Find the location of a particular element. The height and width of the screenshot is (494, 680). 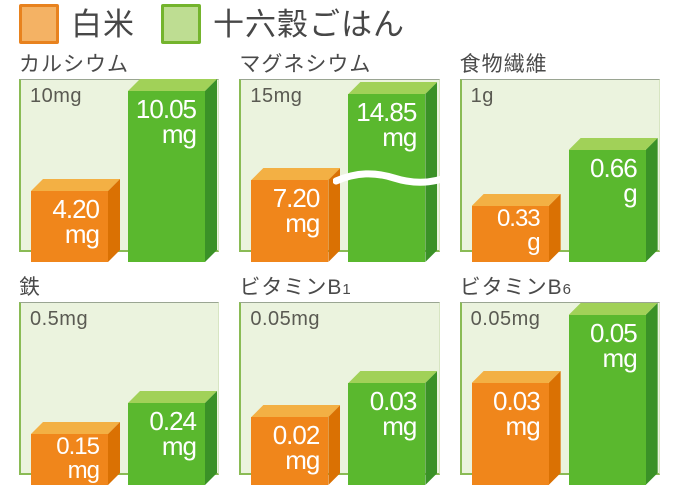

bar-multigrain: 0.05 mg is located at coordinates (613, 394).